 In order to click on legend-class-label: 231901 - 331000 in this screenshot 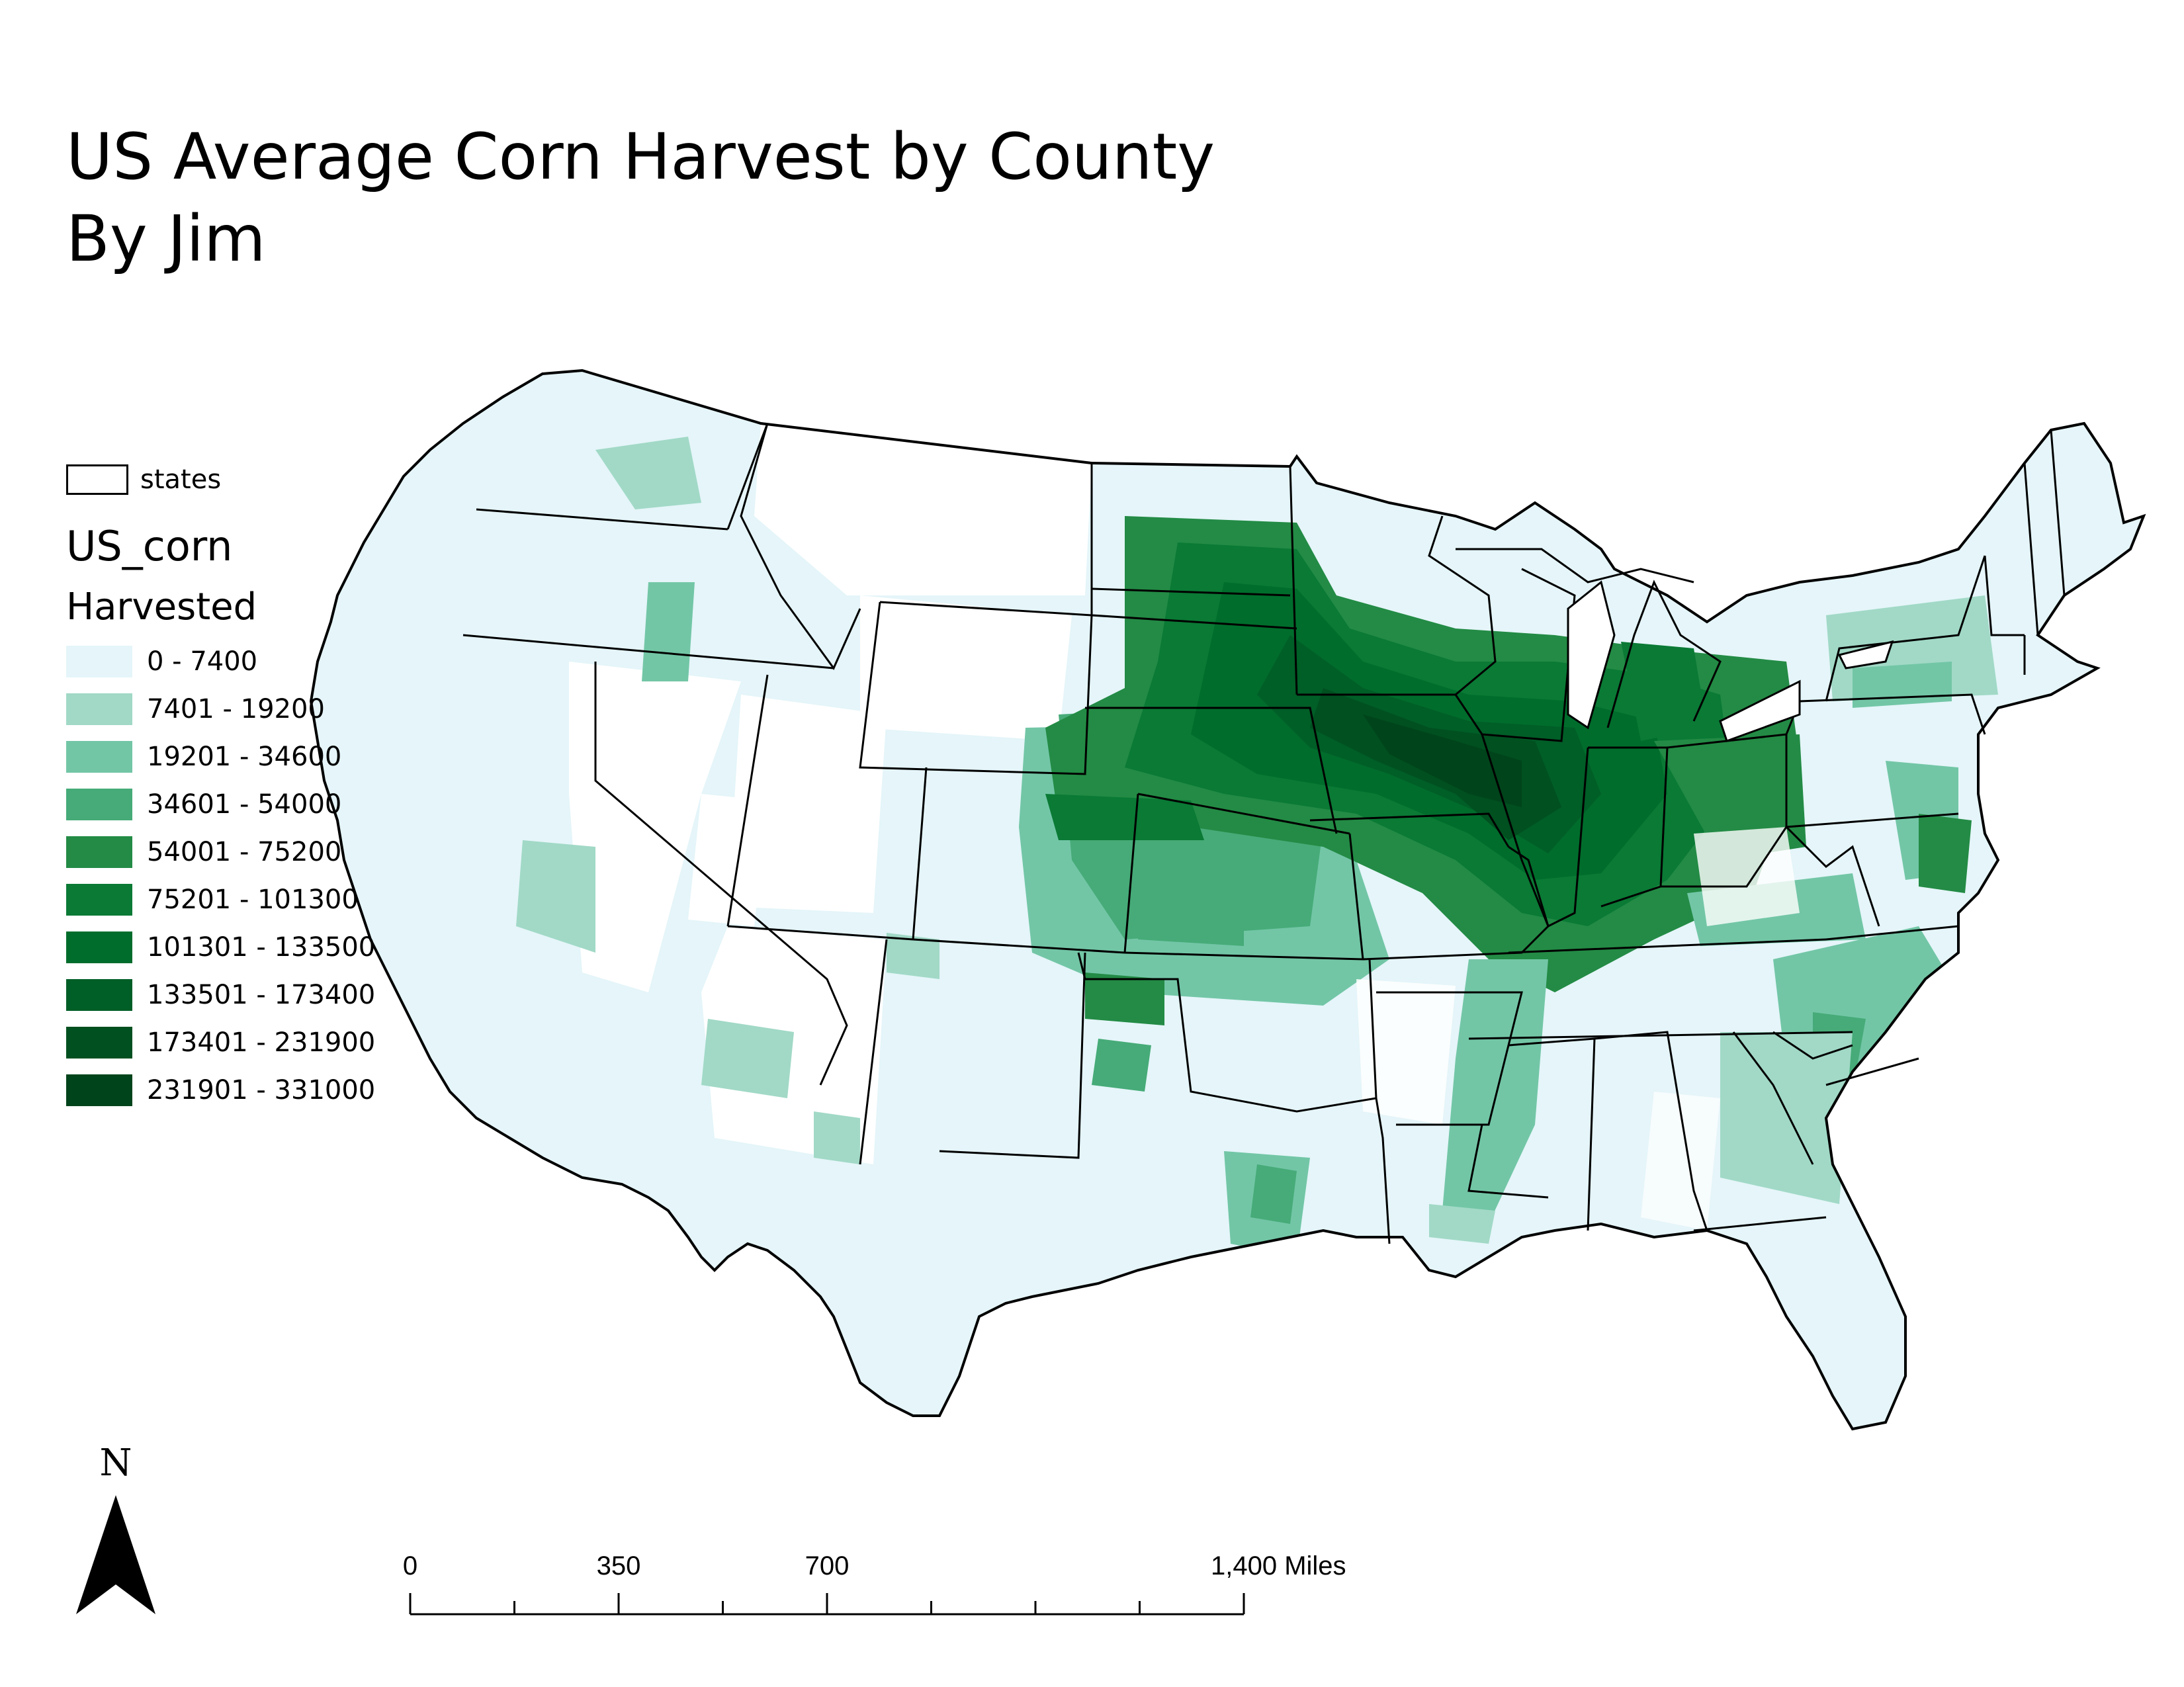, I will do `click(261, 1090)`.